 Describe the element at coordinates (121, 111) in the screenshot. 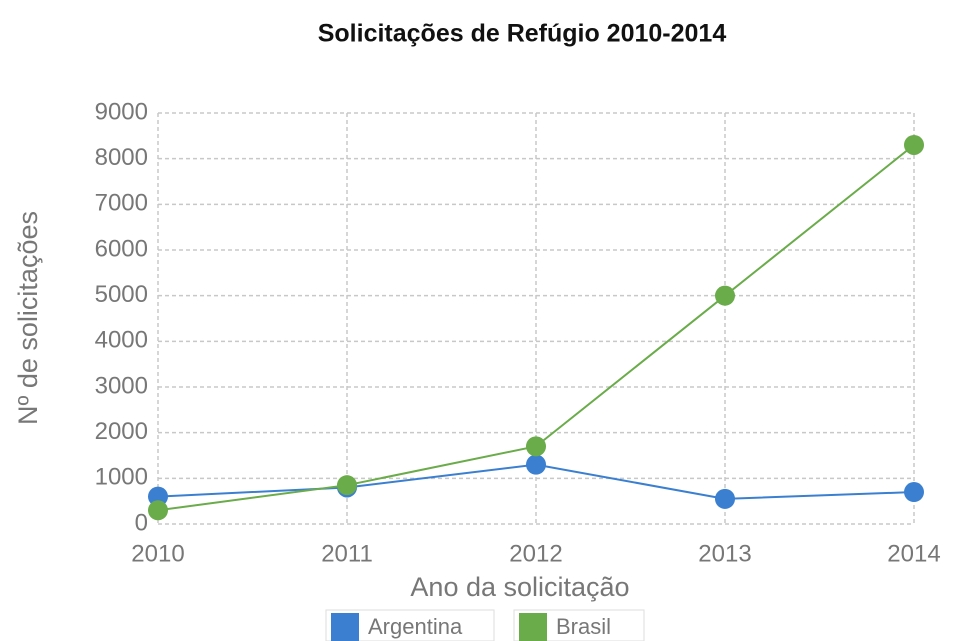

I see `y-tick-label: 9000` at that location.